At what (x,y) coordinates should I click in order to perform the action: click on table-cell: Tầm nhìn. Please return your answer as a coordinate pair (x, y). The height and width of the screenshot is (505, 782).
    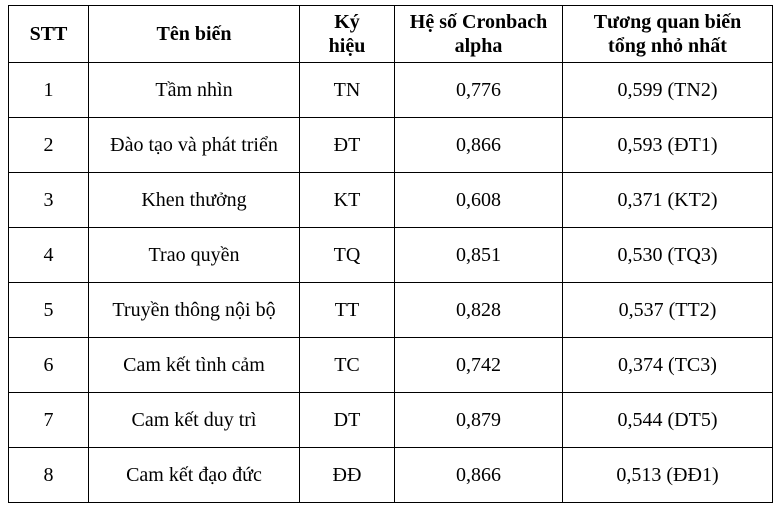
    Looking at the image, I should click on (194, 90).